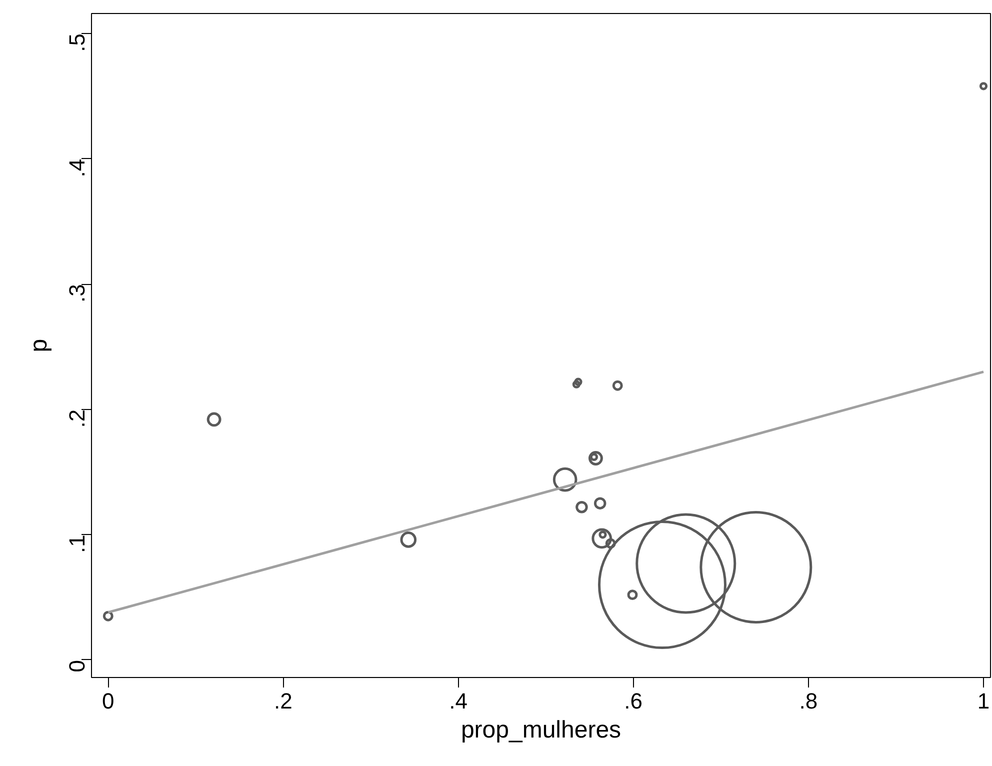  I want to click on y-tick-label: .2, so click(77, 418).